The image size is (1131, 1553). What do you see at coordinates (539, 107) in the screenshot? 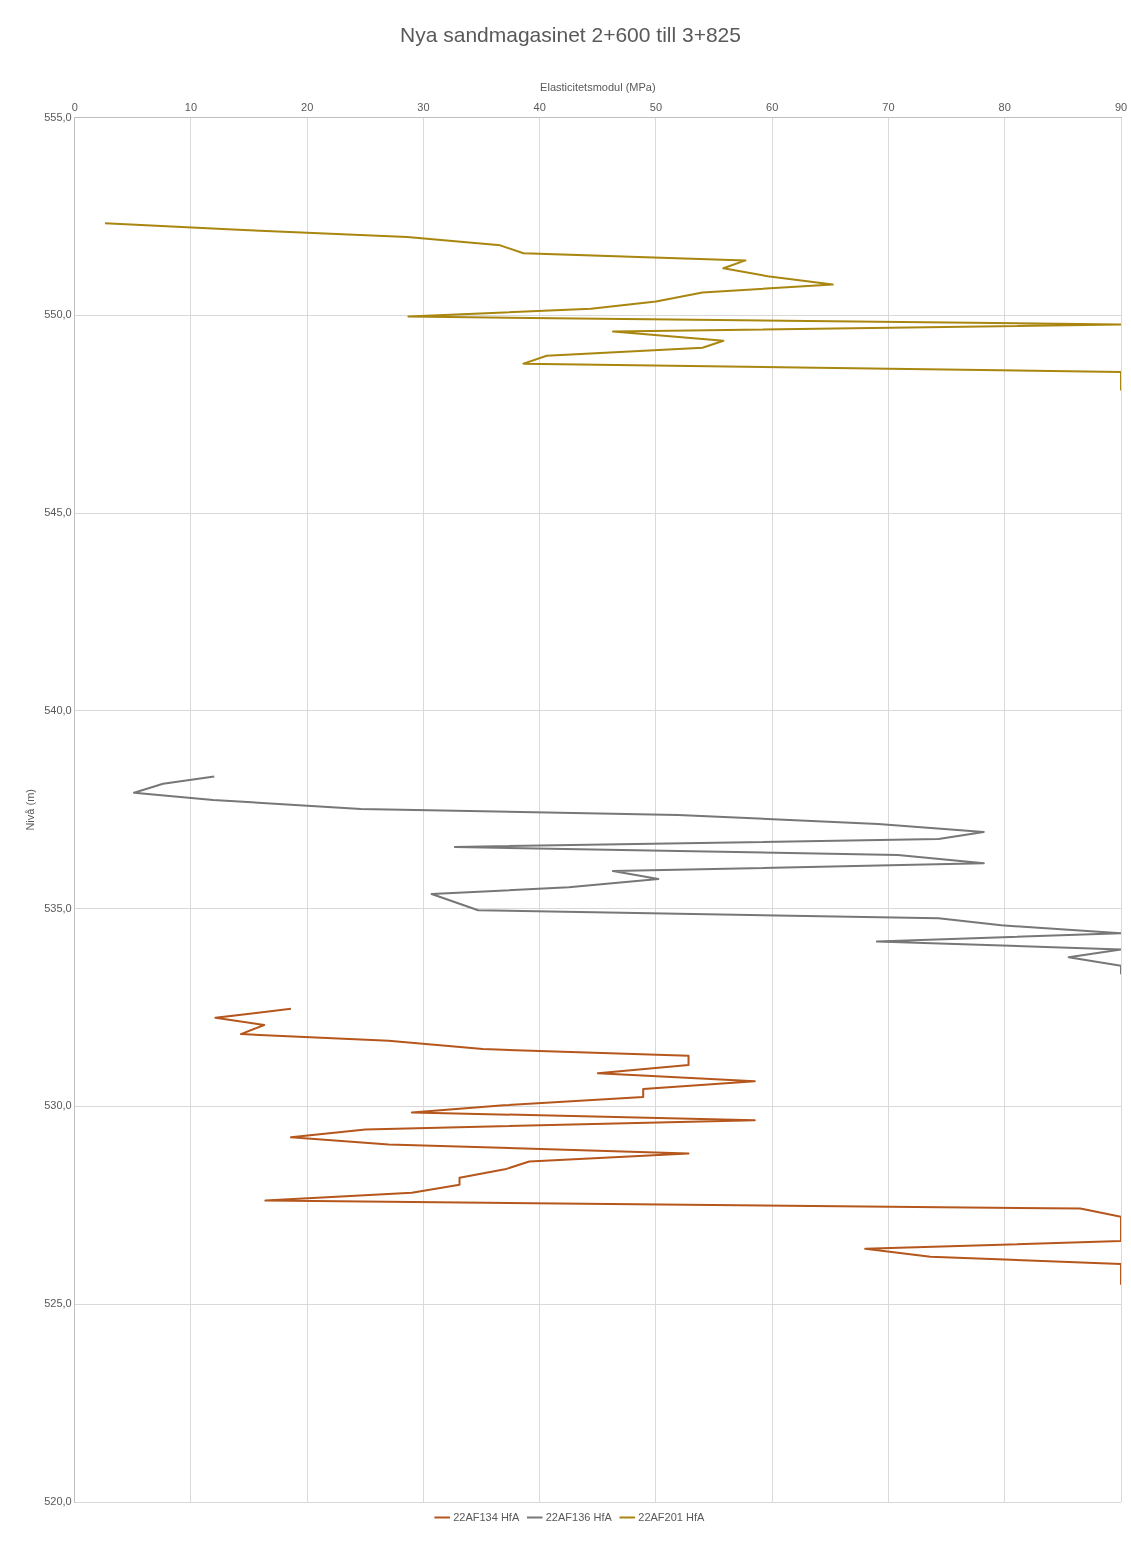
I see `x-tick-label: 40` at bounding box center [539, 107].